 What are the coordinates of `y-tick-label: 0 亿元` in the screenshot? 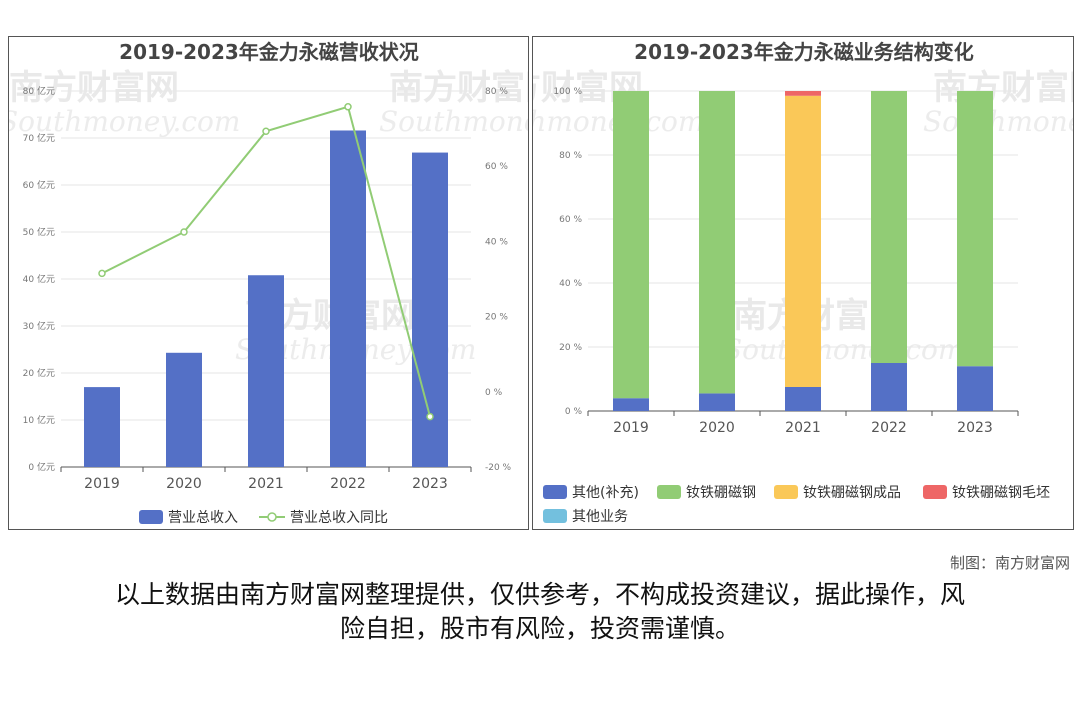 It's located at (41, 467).